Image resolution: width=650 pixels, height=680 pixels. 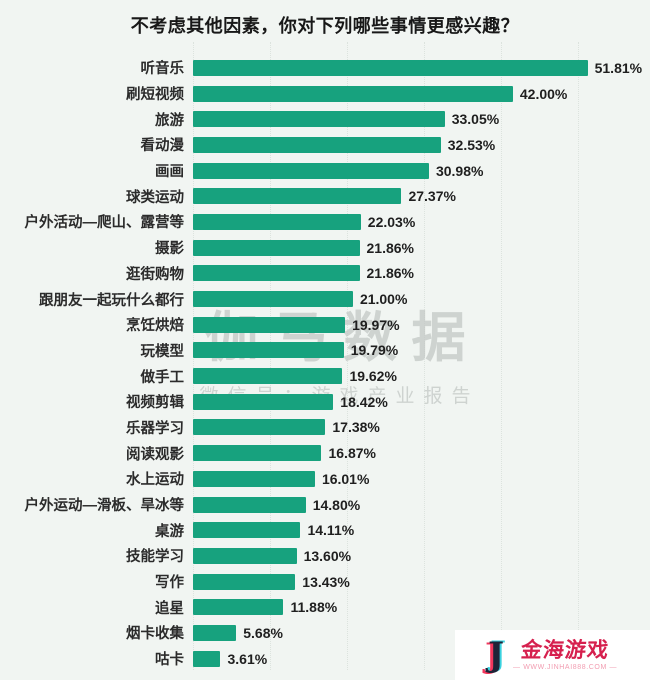 What do you see at coordinates (356, 427) in the screenshot?
I see `value-label: 17.38%` at bounding box center [356, 427].